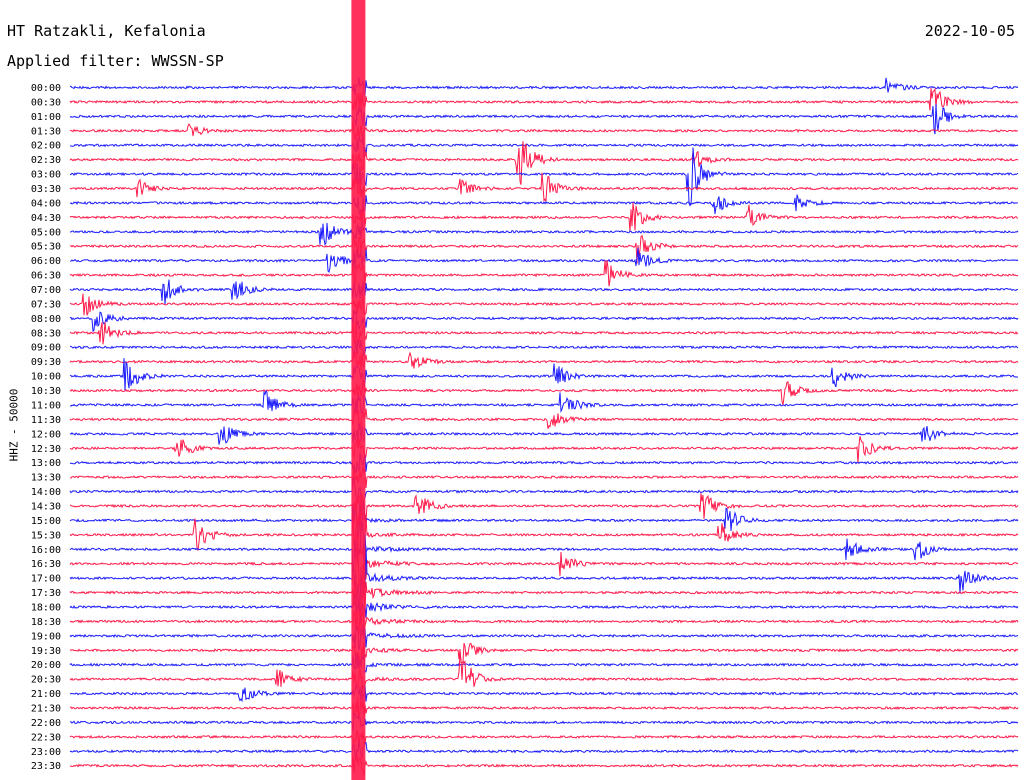  What do you see at coordinates (358, 390) in the screenshot?
I see `large-event-band` at bounding box center [358, 390].